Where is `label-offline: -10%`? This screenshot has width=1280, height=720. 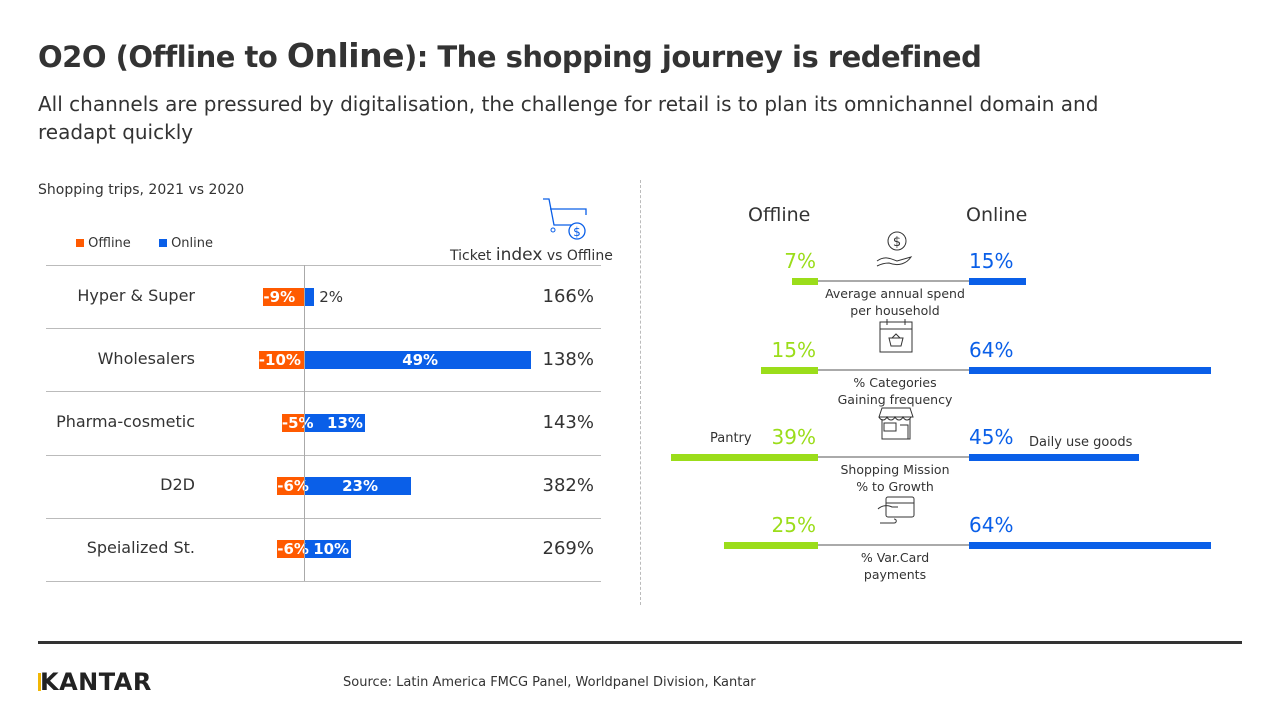 label-offline: -10% is located at coordinates (279, 359).